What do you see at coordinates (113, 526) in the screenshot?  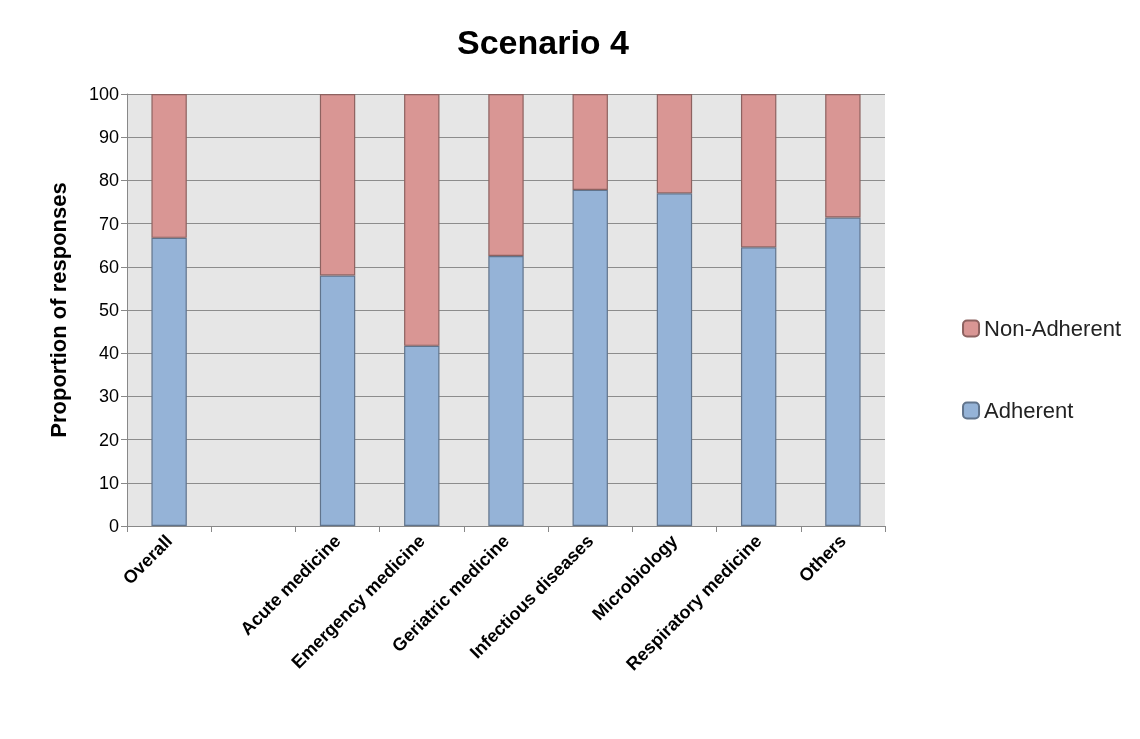 I see `y-tick-label: 0` at bounding box center [113, 526].